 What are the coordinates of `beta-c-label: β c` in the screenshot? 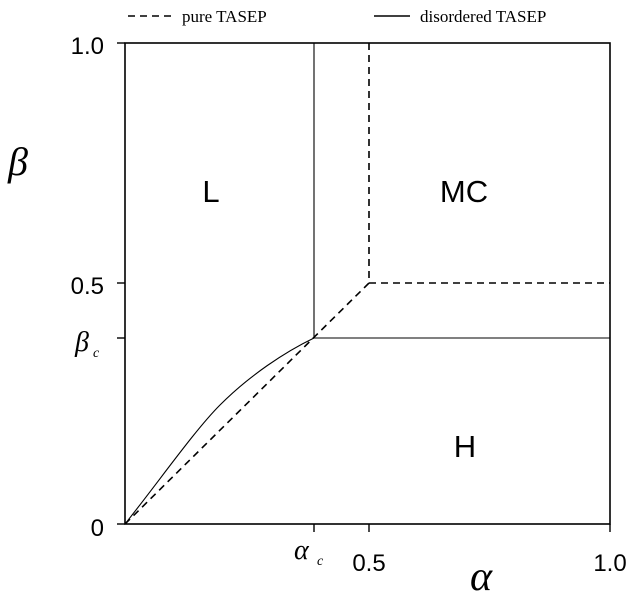 It's located at (87, 344).